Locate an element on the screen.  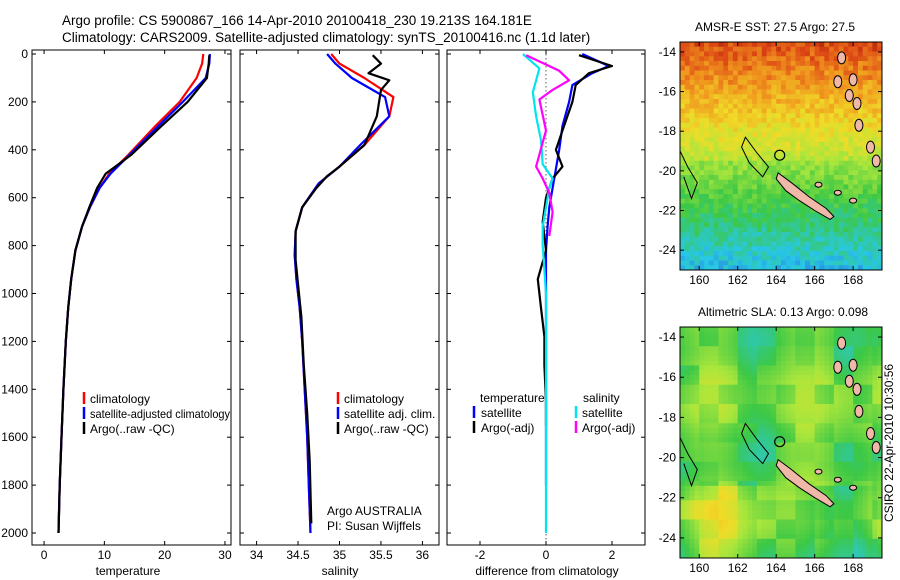
legend-salinity-heading: salinity is located at coordinates (601, 398).